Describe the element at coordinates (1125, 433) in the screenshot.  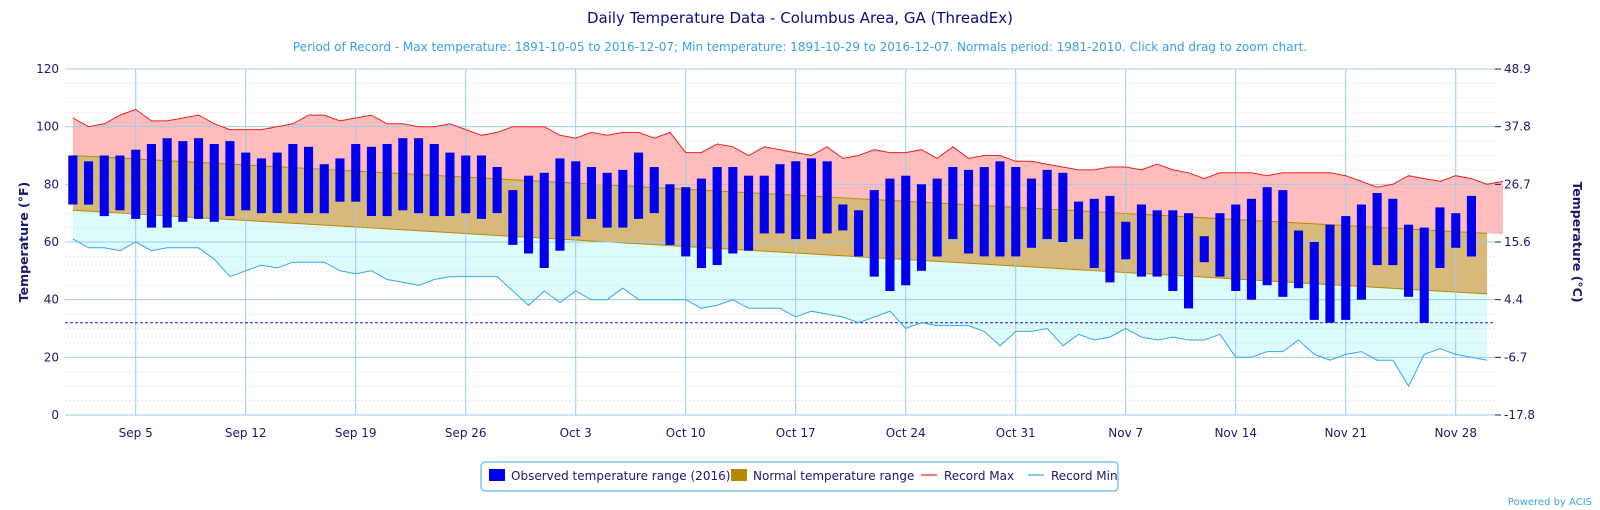
I see `x-tick-label: Nov 7` at that location.